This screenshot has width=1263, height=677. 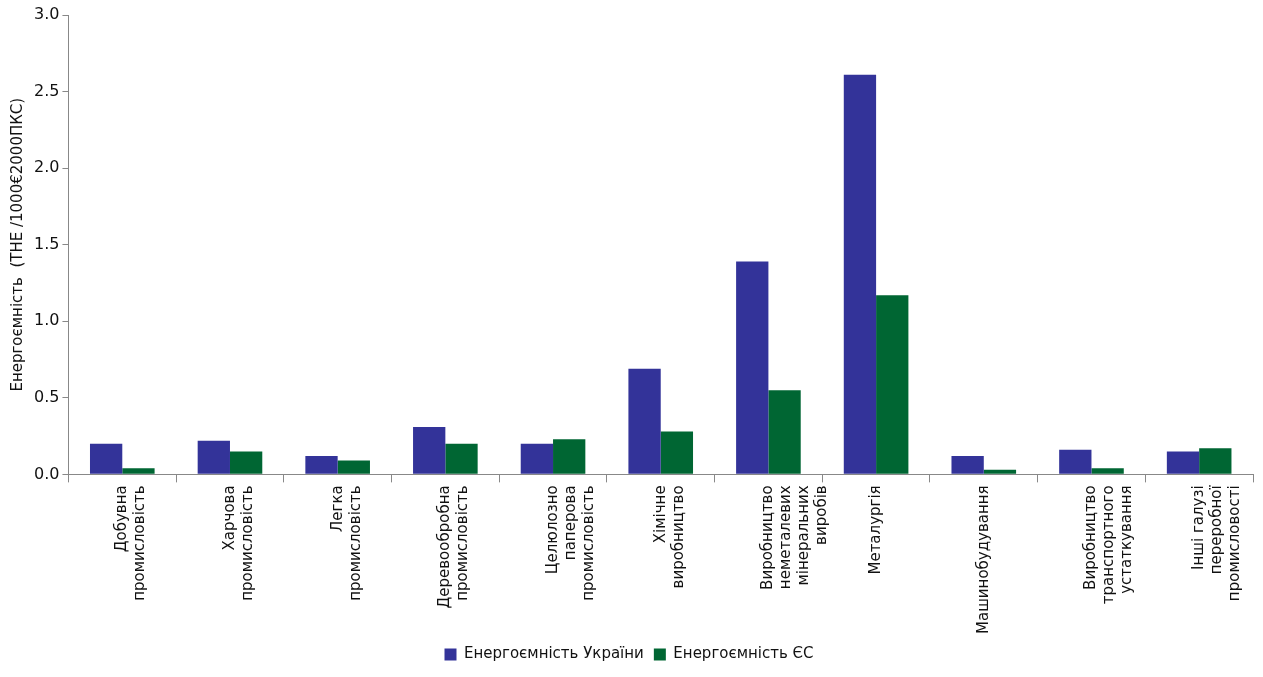 I want to click on x-tick-label: Металургія, so click(x=874, y=530).